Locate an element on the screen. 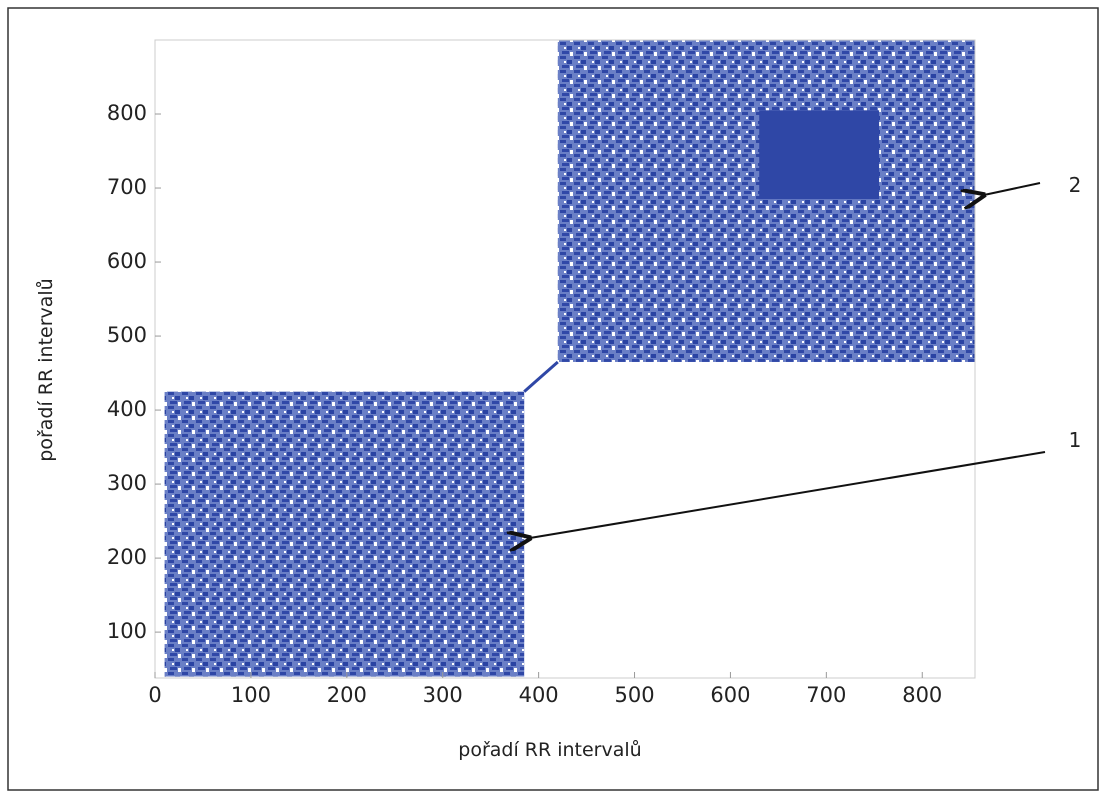 This screenshot has width=1108, height=800. y-tick-label: 100 is located at coordinates (127, 631).